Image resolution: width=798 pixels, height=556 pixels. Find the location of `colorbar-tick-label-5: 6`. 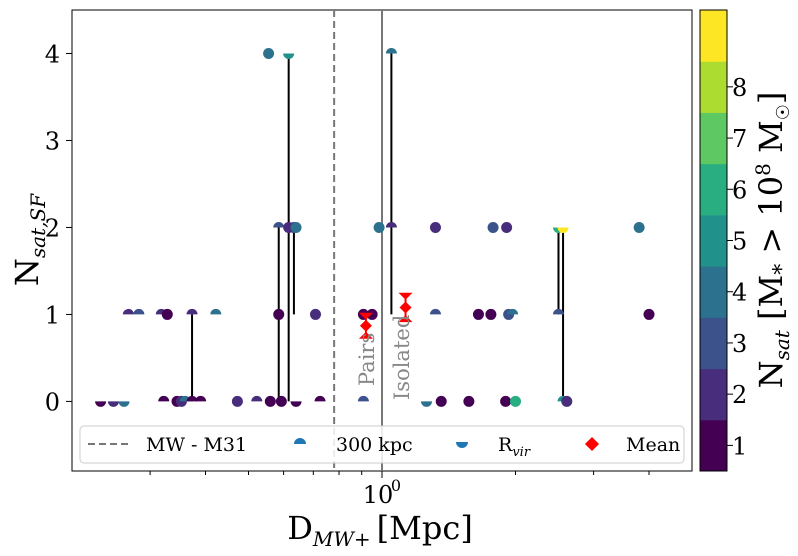

colorbar-tick-label-5: 6 is located at coordinates (739, 190).